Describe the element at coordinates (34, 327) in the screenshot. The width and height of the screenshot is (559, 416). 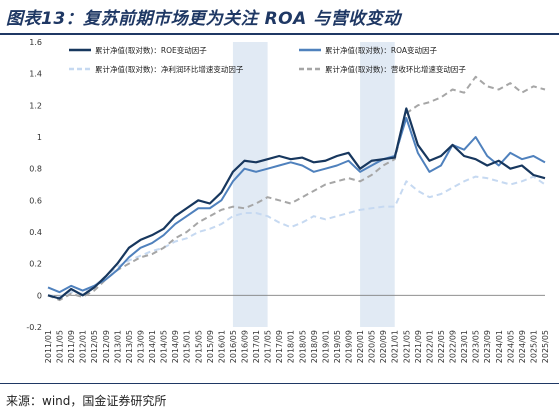
I see `y-tick-label: -0.2` at that location.